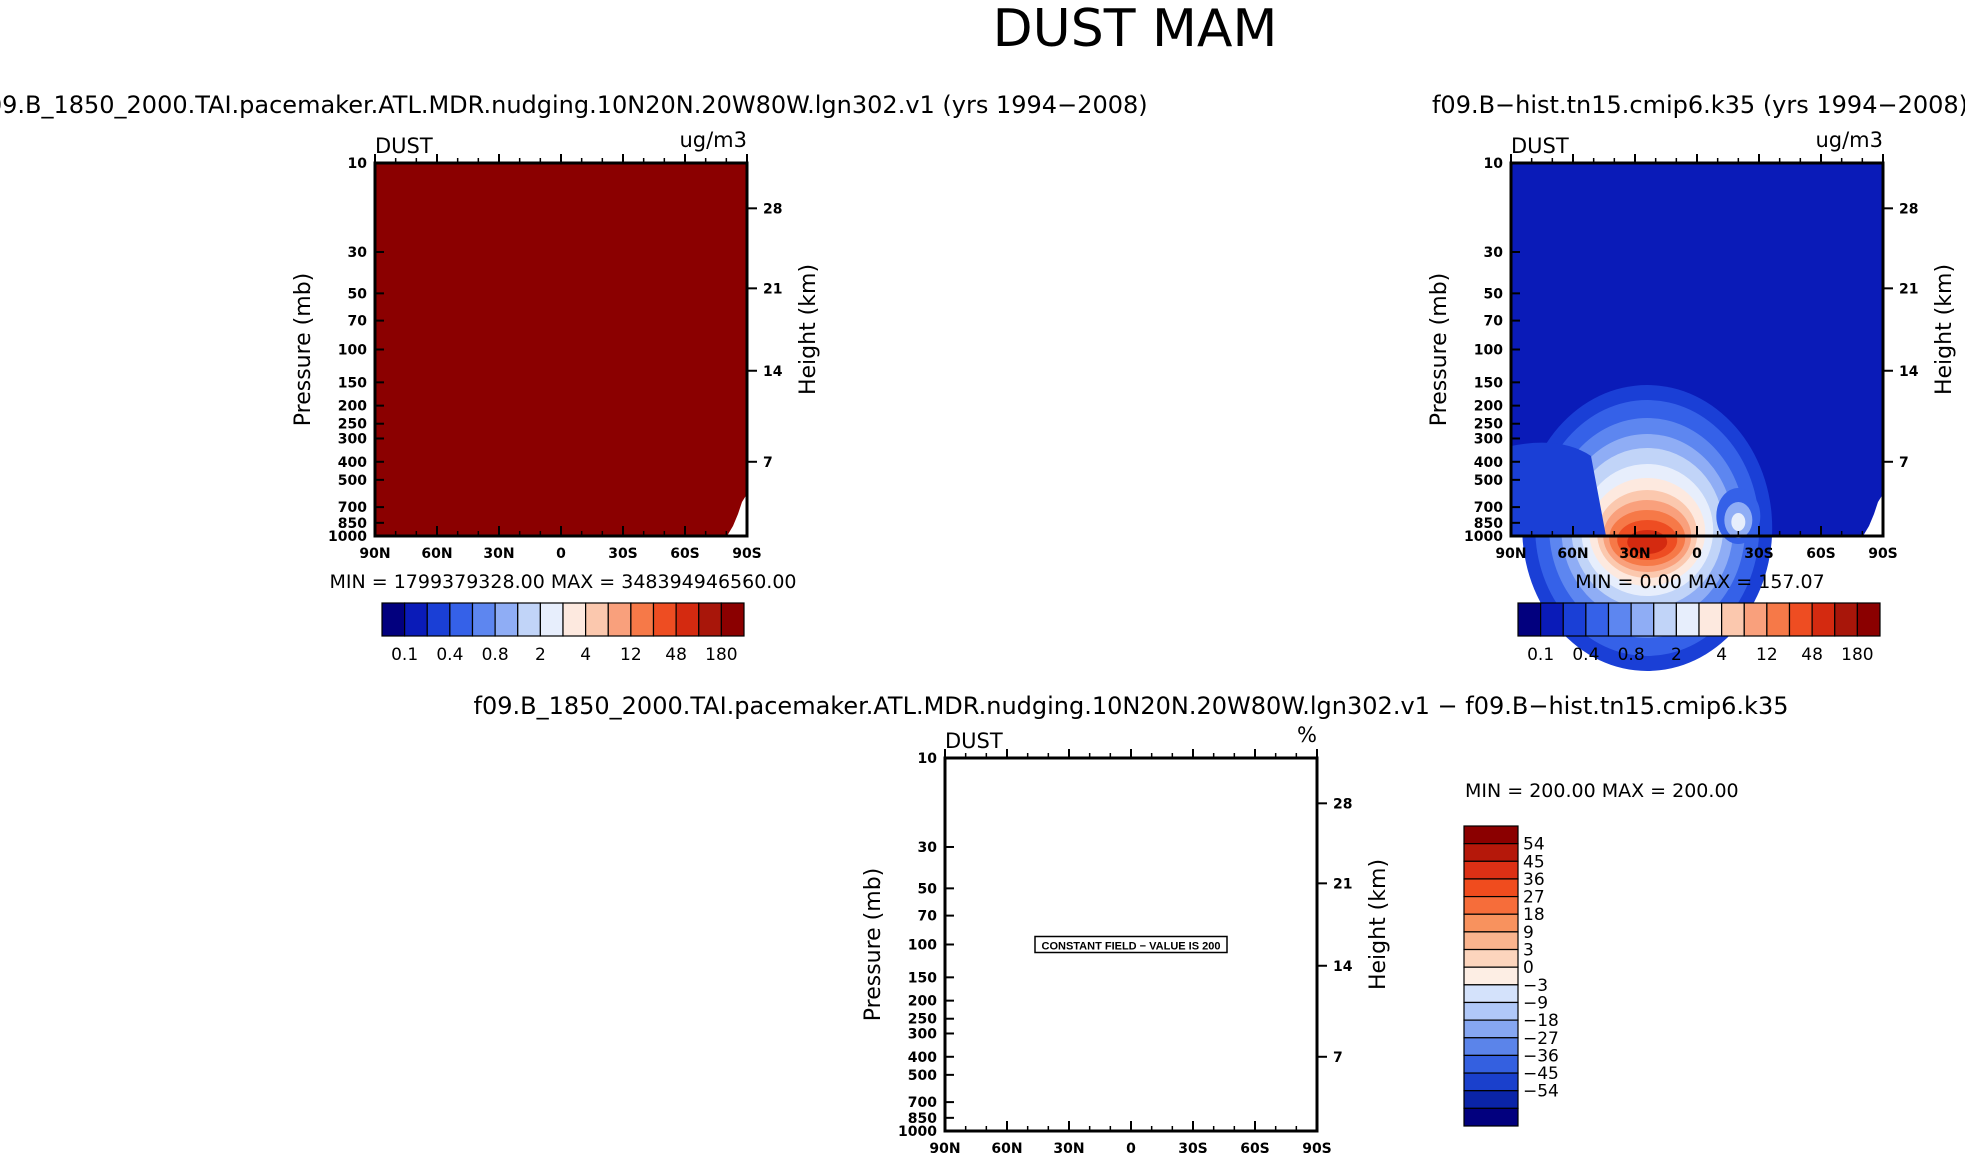 The width and height of the screenshot is (1965, 1167). Describe the element at coordinates (676, 655) in the screenshot. I see `colorbar-label: 48` at that location.